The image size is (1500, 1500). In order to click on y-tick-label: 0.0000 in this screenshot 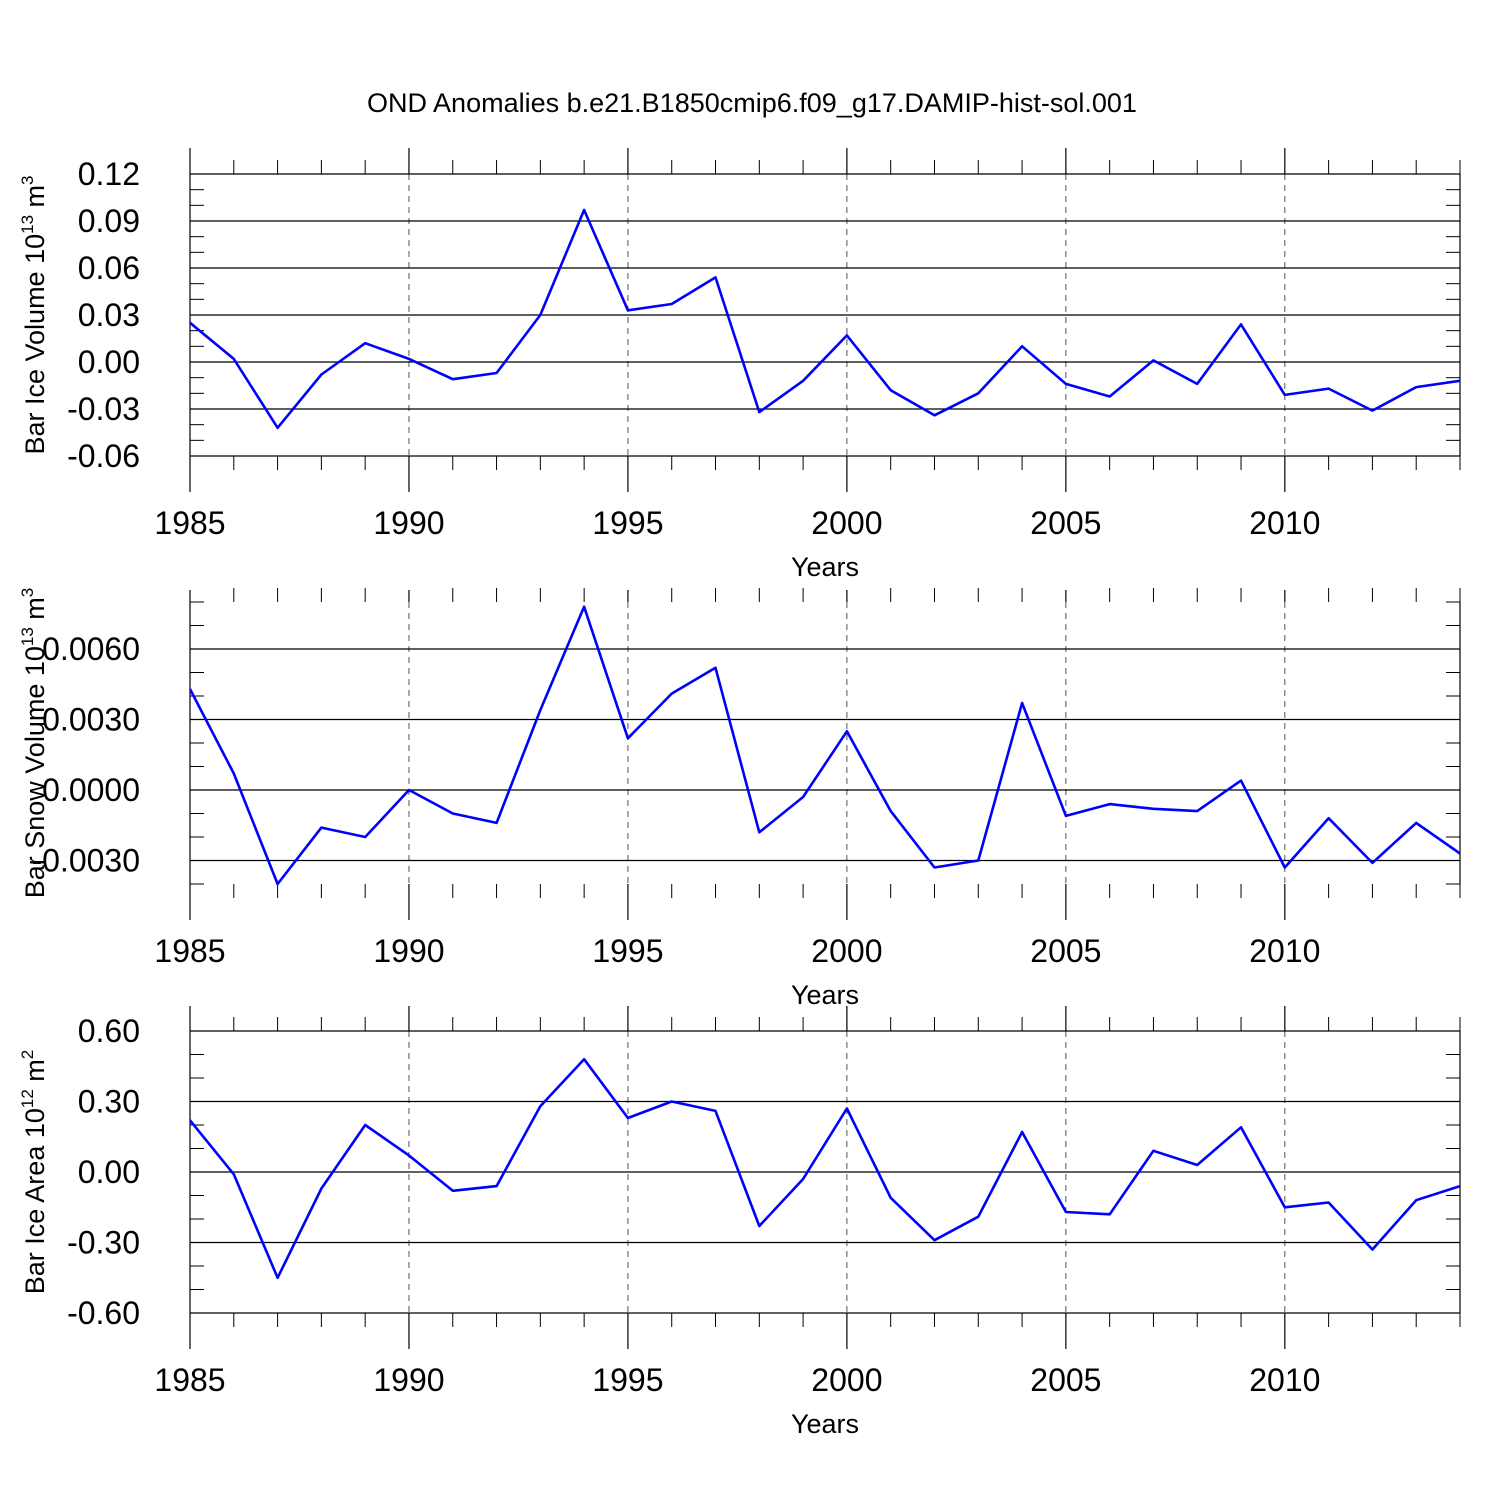, I will do `click(91, 790)`.